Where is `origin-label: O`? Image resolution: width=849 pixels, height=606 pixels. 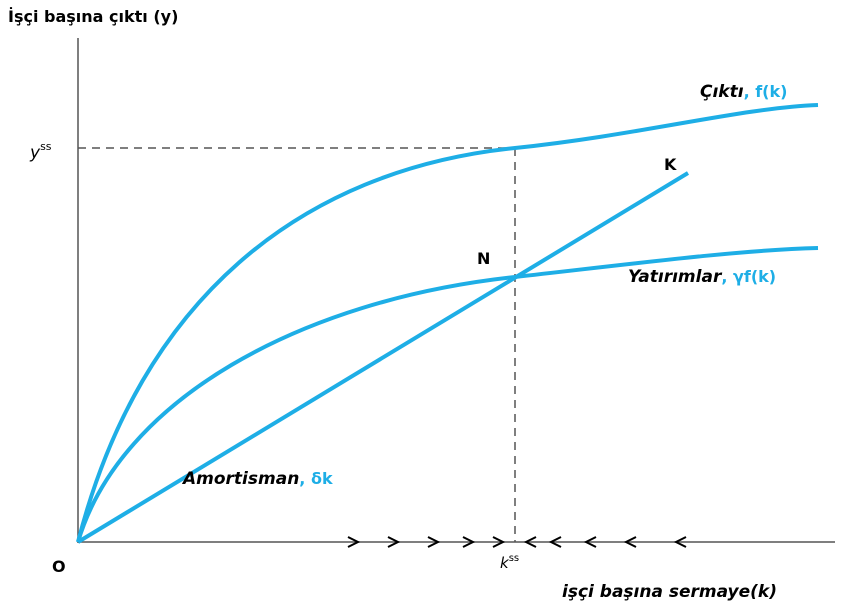
origin-label: O is located at coordinates (59, 566).